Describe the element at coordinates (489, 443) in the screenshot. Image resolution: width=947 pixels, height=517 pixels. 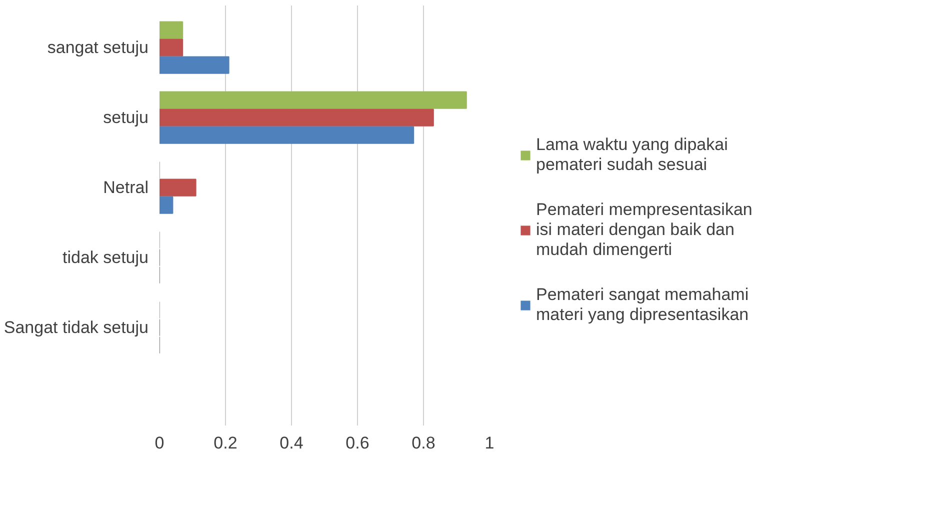
I see `x-tick-label: 1` at that location.